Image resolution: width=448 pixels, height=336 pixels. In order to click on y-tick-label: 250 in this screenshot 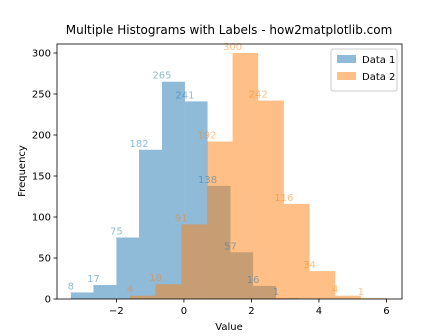, I will do `click(41, 95)`.